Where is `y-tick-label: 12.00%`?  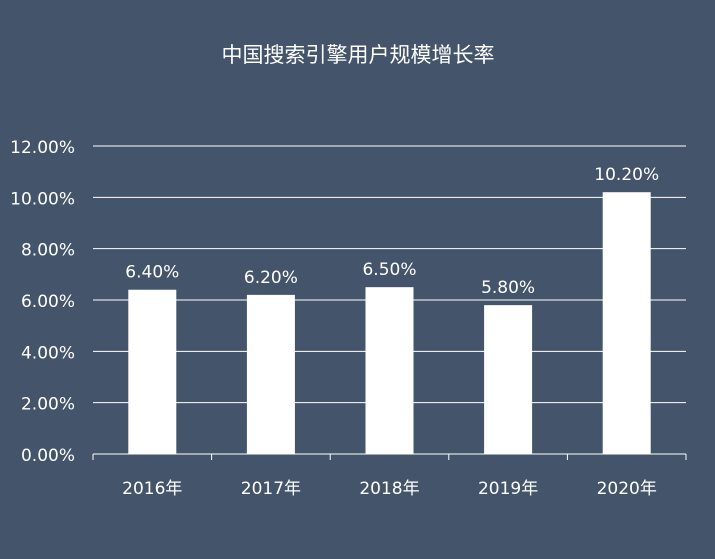
y-tick-label: 12.00% is located at coordinates (42, 148).